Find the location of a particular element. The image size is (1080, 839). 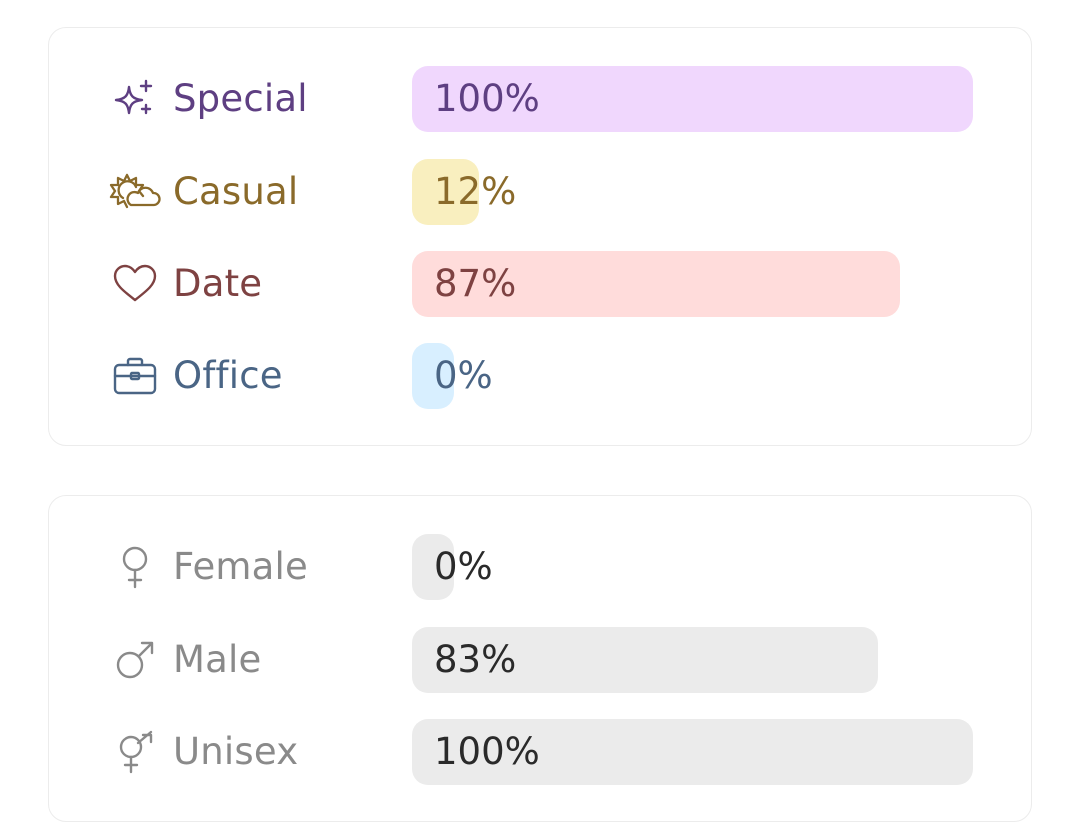

gender-label: Unisex is located at coordinates (236, 751).